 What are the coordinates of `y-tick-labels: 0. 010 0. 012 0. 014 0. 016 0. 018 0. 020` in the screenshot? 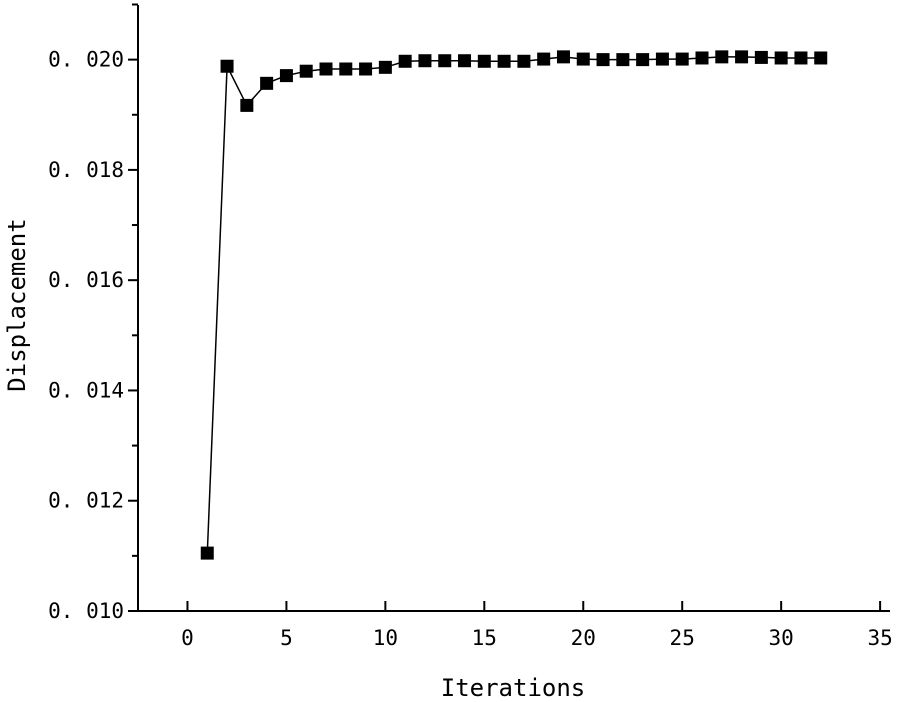 It's located at (86, 335).